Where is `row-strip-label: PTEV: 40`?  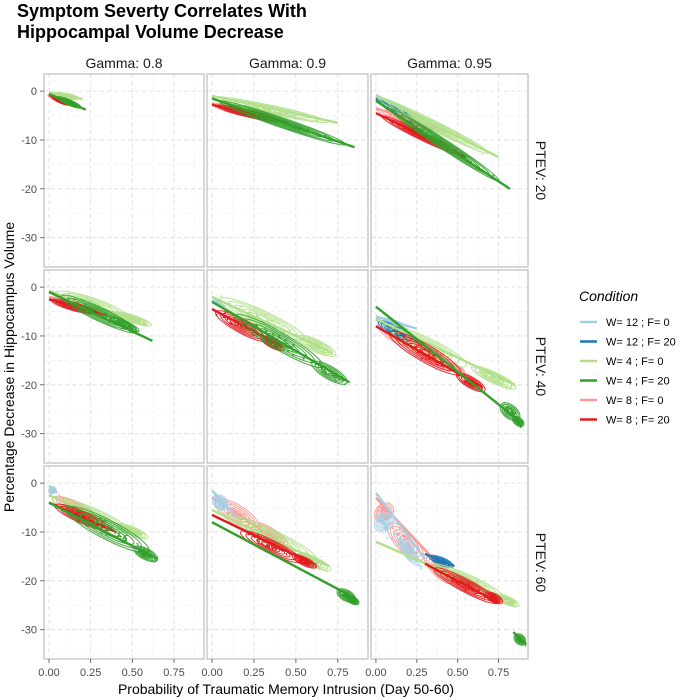
row-strip-label: PTEV: 40 is located at coordinates (541, 367).